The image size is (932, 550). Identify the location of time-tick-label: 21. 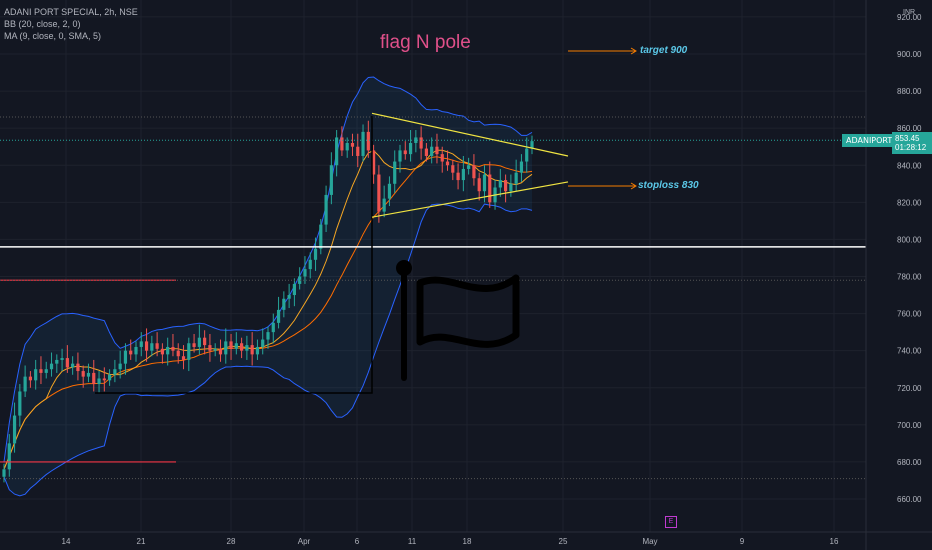
(141, 541).